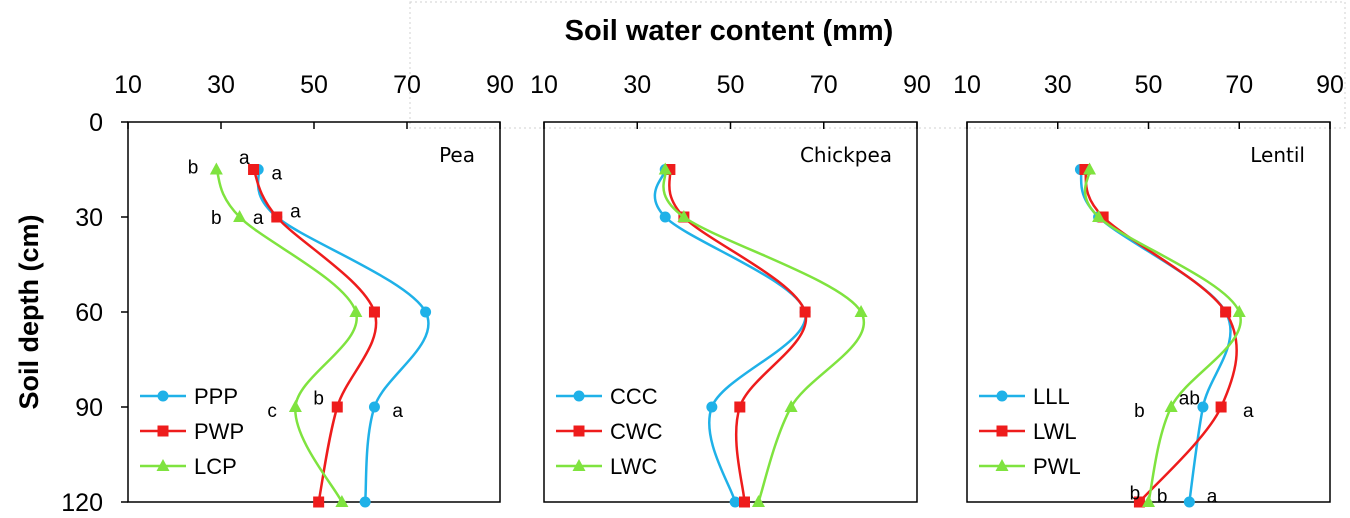  What do you see at coordinates (272, 411) in the screenshot?
I see `significance-letter: c` at bounding box center [272, 411].